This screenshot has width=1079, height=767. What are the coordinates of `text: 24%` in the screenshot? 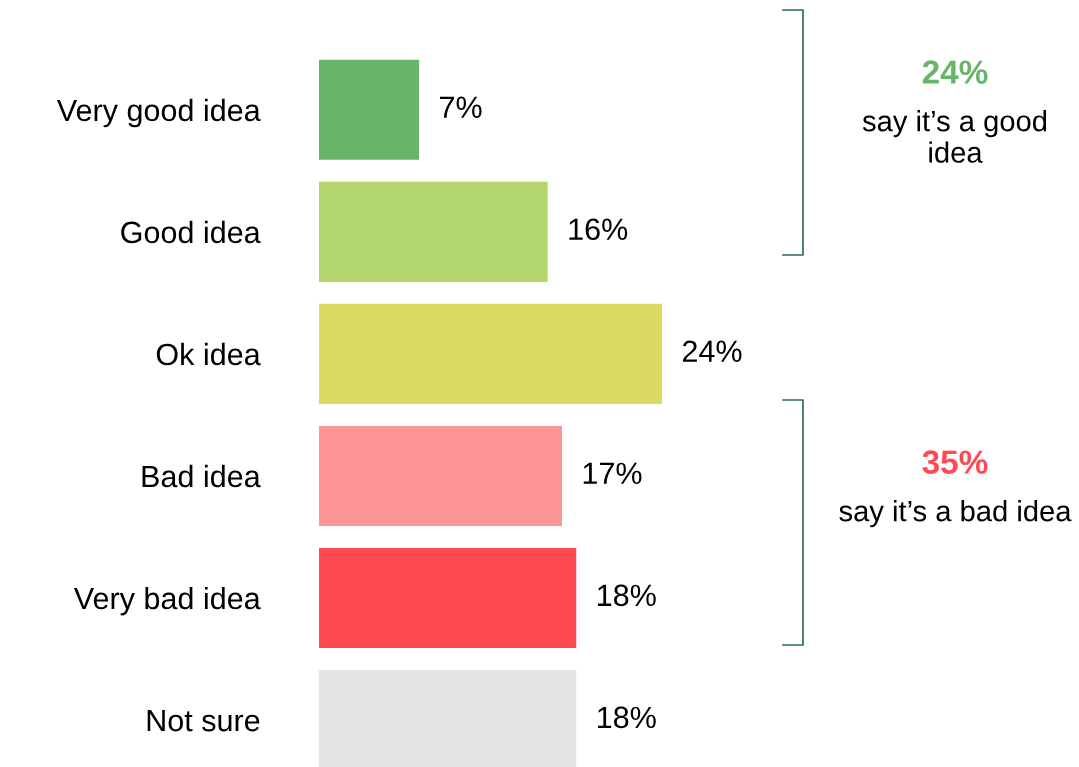 It's located at (955, 72).